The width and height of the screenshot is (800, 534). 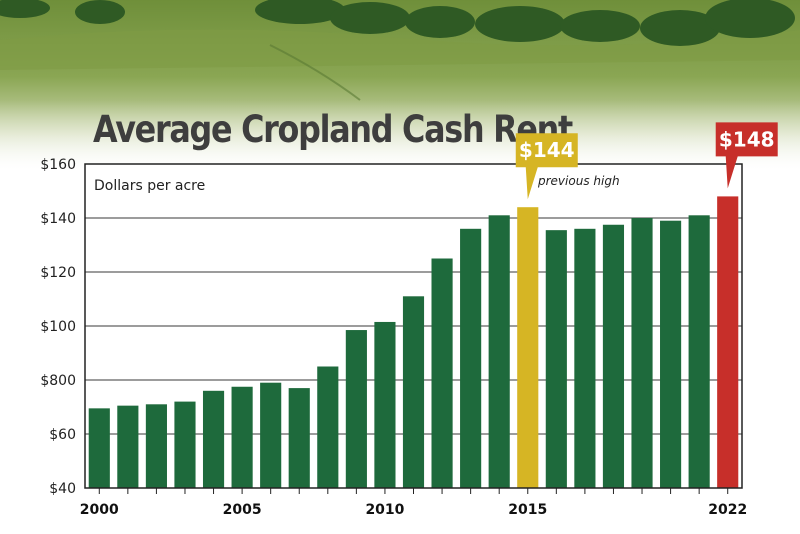 I want to click on bar-2013, so click(x=471, y=358).